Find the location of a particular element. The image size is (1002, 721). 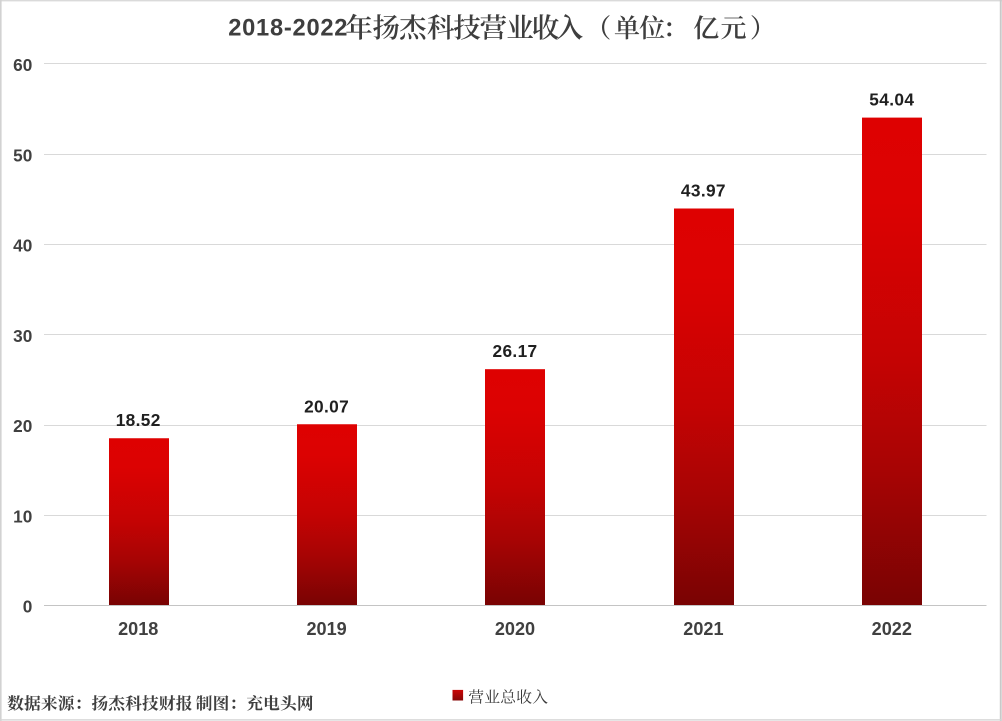

svg-text: 18.52 is located at coordinates (138, 420).